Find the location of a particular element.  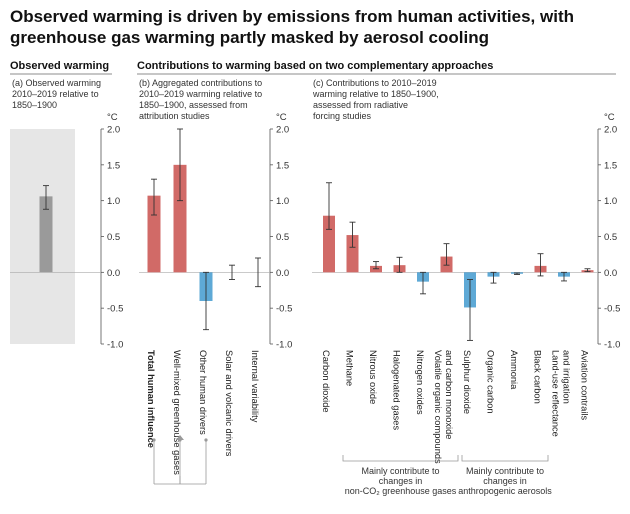

bracket-arrow-head is located at coordinates (180, 437).